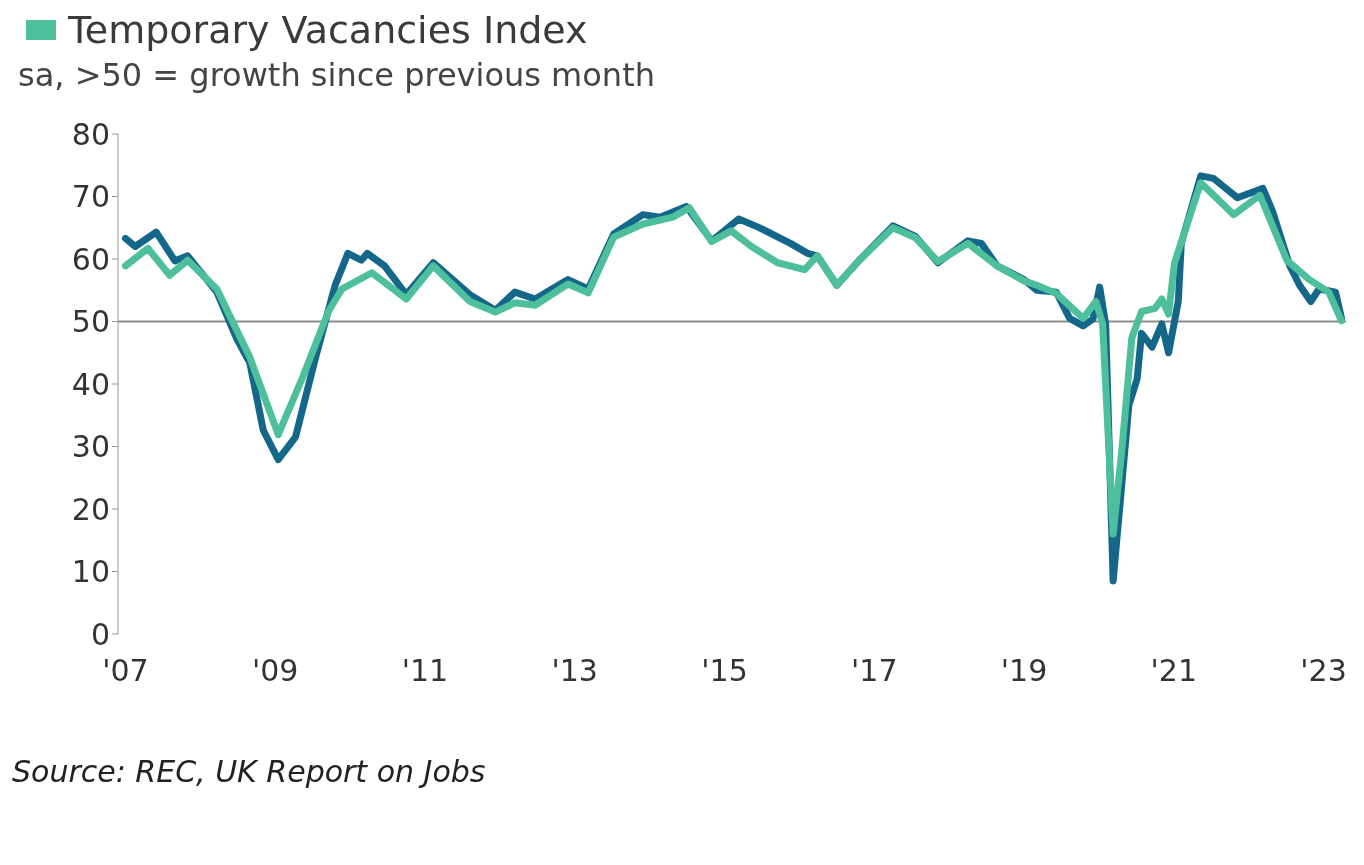 This screenshot has width=1364, height=865. I want to click on y-tick-label: 10, so click(90, 572).